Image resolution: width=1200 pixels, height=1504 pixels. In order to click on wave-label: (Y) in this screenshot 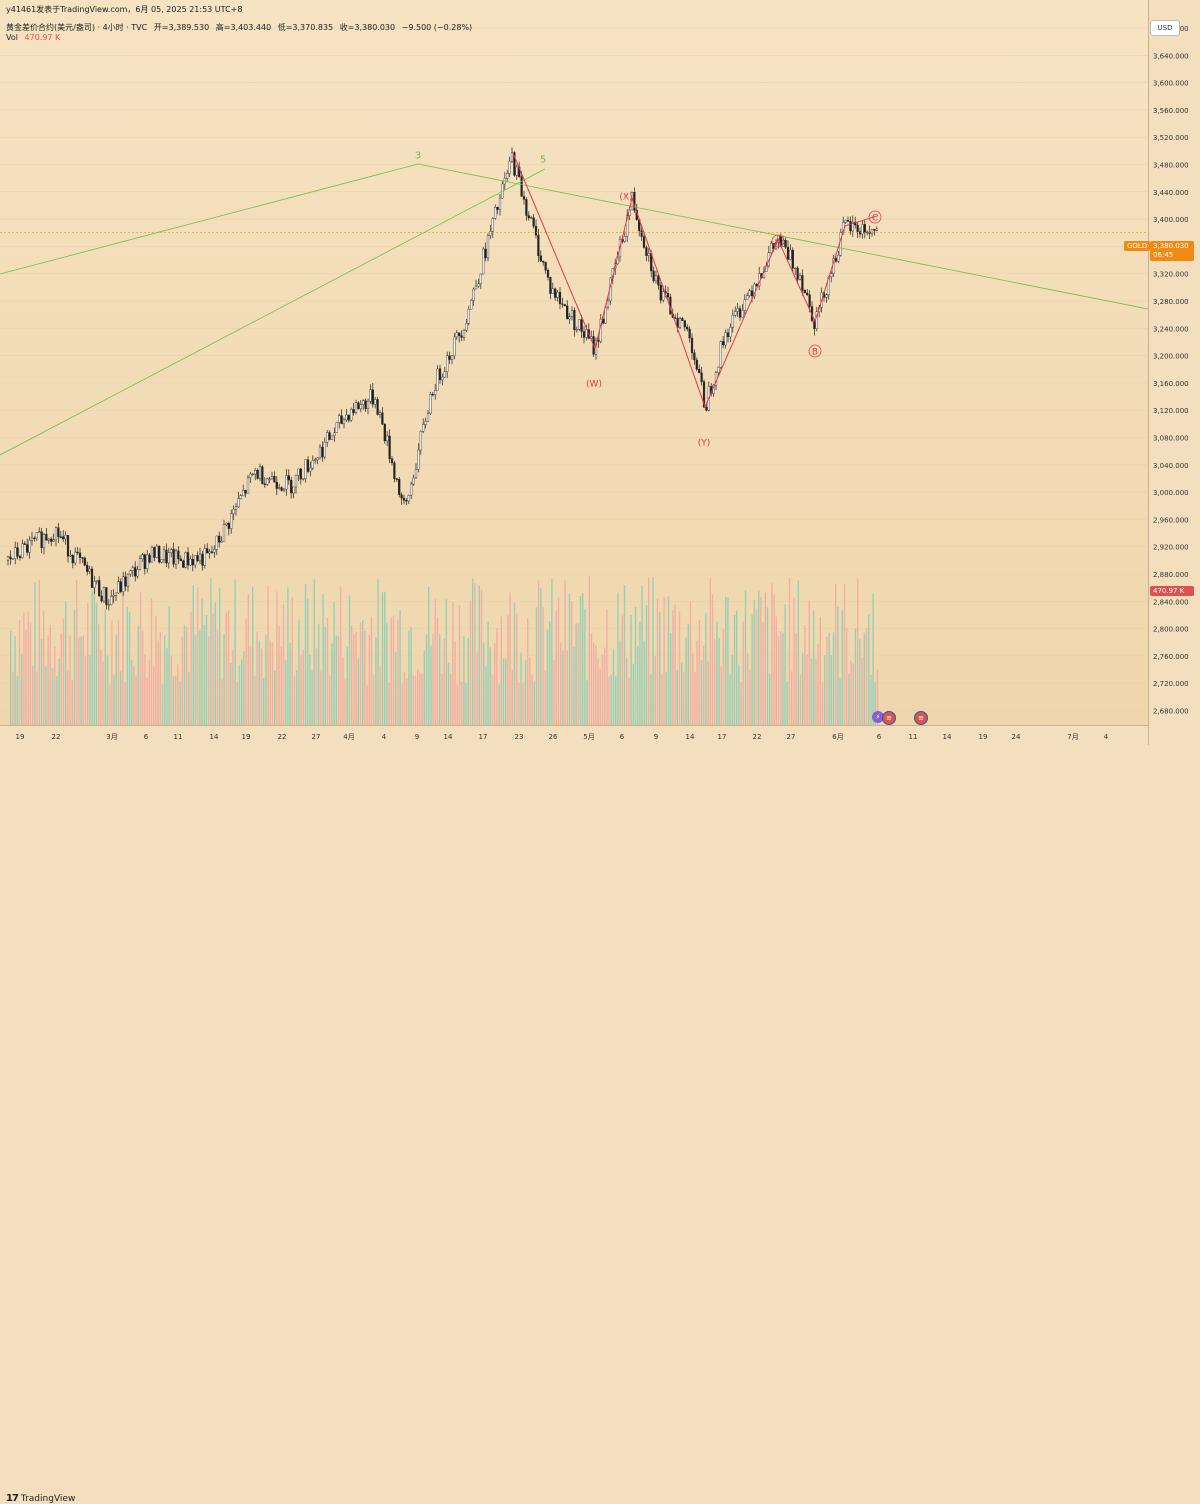, I will do `click(704, 444)`.